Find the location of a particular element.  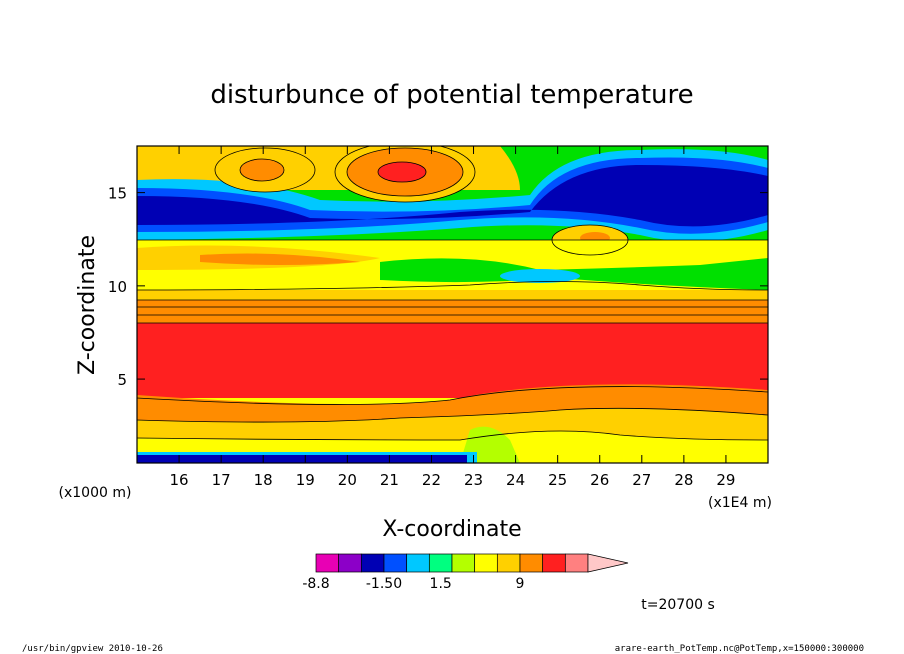

colorbar: -8.8 -1.50 1.5 9 is located at coordinates (465, 572).